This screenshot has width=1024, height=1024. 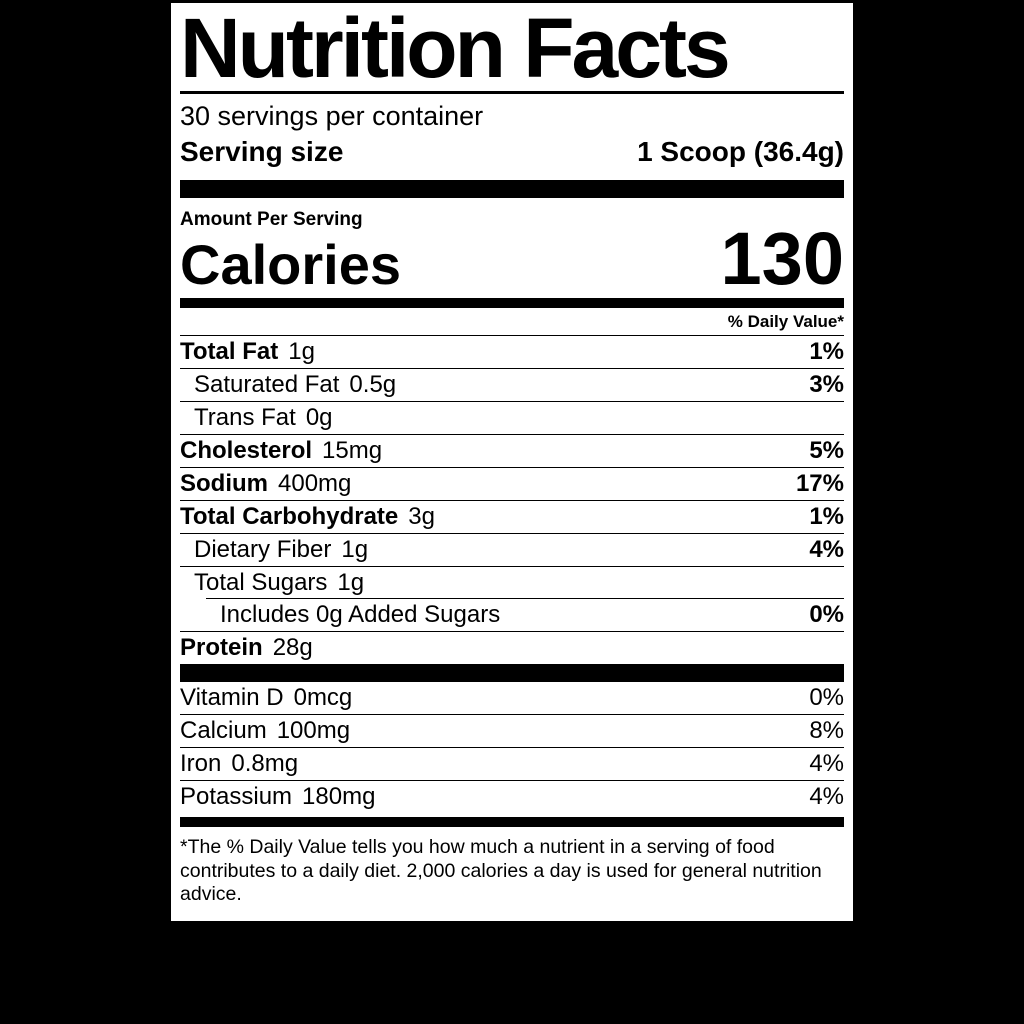 What do you see at coordinates (512, 152) in the screenshot?
I see `serving-size-row: Serving size 1 Scoop (36.4g)` at bounding box center [512, 152].